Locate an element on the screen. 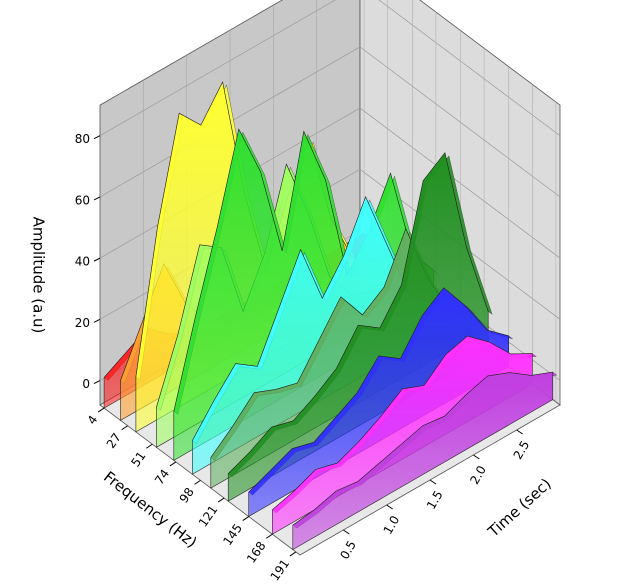  z-tick-label: 40 is located at coordinates (82, 262).